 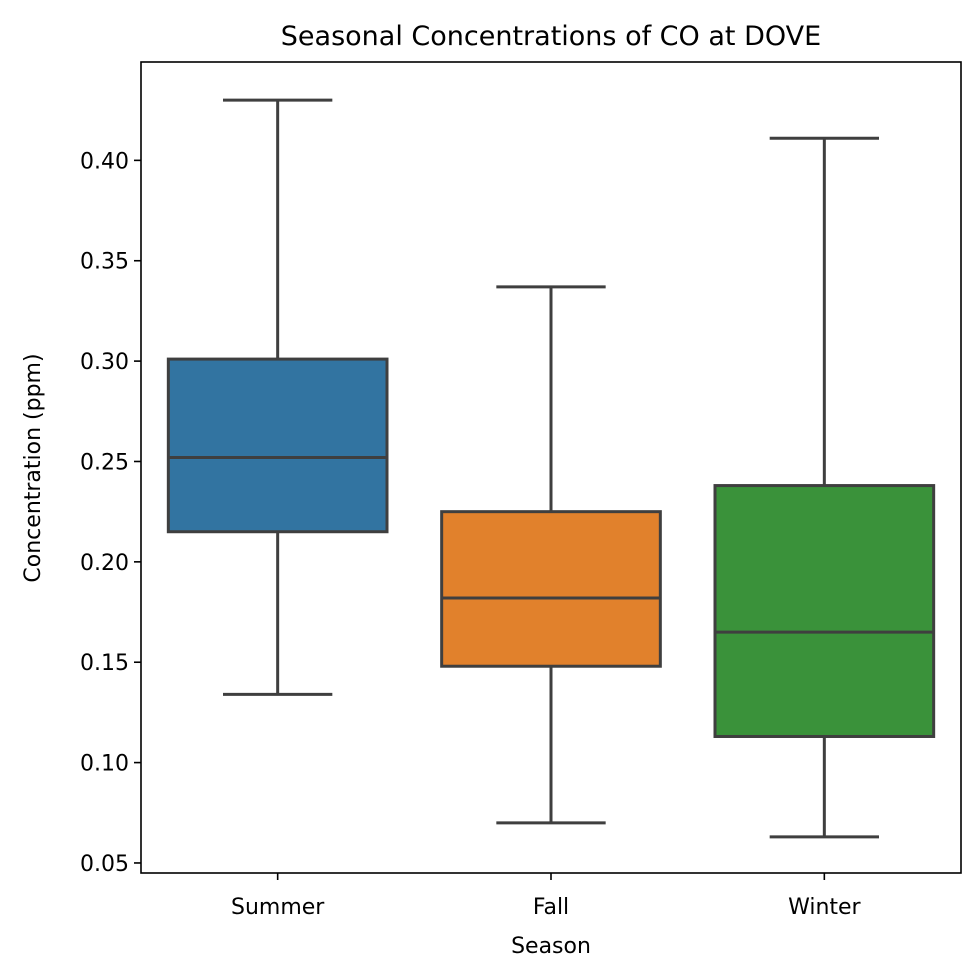 What do you see at coordinates (33, 467) in the screenshot?
I see `y-axis-label: Concentration (ppm)` at bounding box center [33, 467].